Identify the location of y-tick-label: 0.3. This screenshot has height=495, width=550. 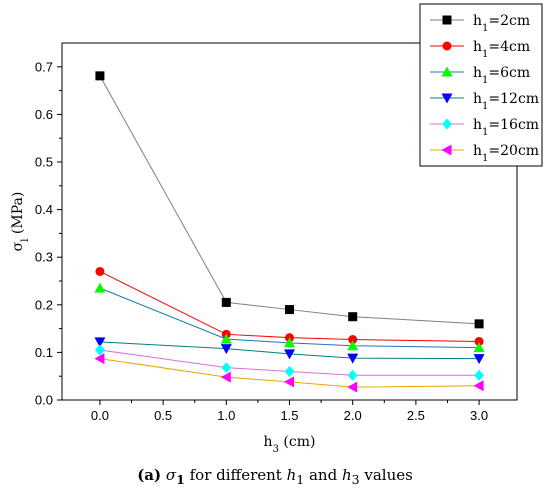
(44, 257).